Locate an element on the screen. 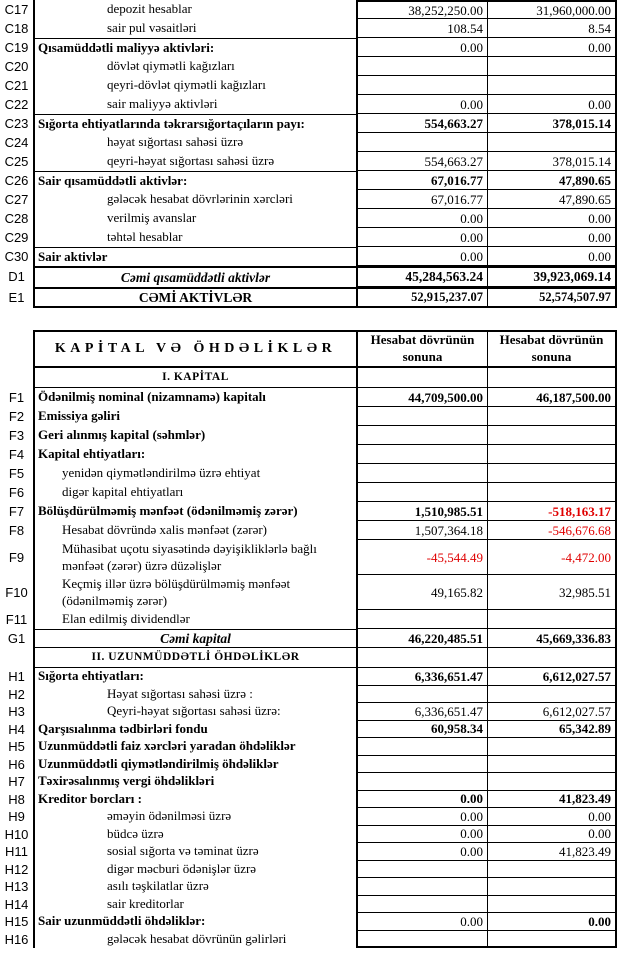 The image size is (620, 953). row-label: gələcək hesabat dövrünün gəlirləri is located at coordinates (194, 939).